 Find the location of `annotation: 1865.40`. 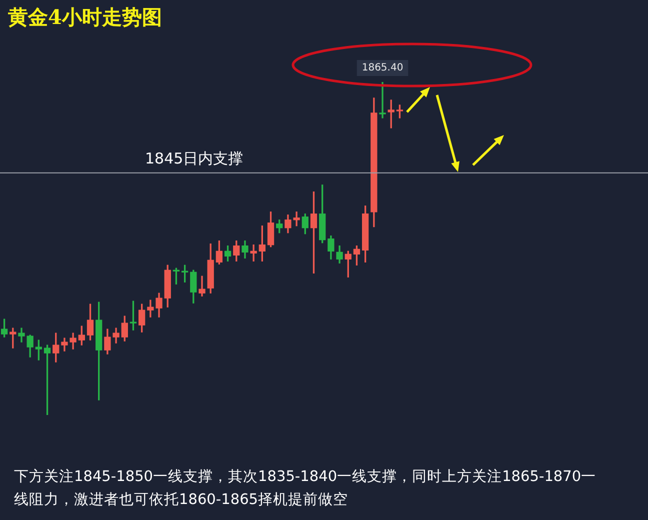

annotation: 1865.40 is located at coordinates (383, 68).